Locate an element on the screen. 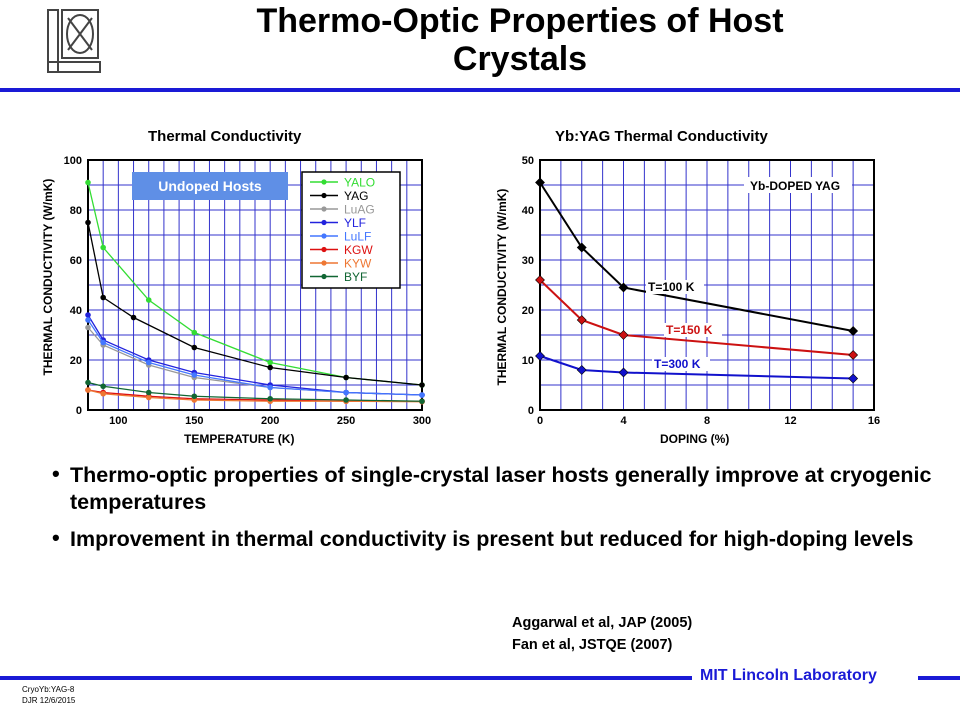  y-tick-label: 80 is located at coordinates (76, 211).